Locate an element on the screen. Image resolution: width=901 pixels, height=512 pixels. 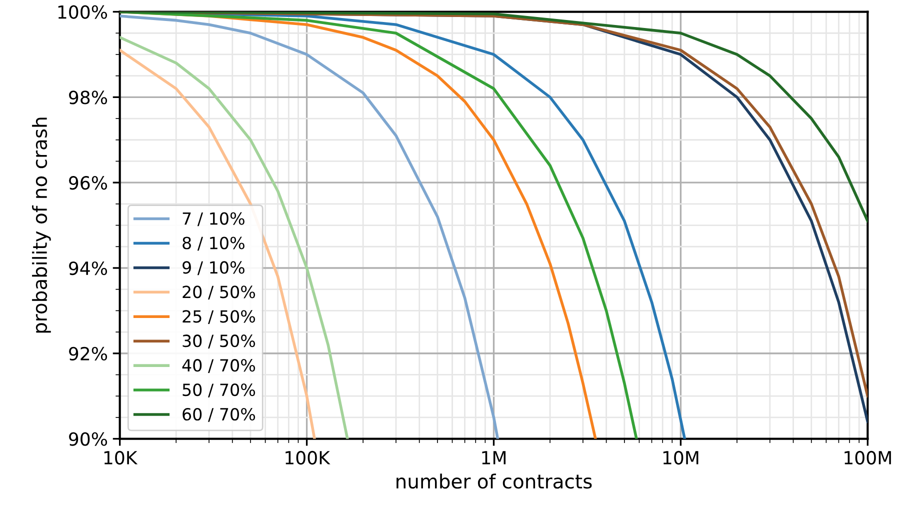
legend-label: 20 / 50% is located at coordinates (219, 293).